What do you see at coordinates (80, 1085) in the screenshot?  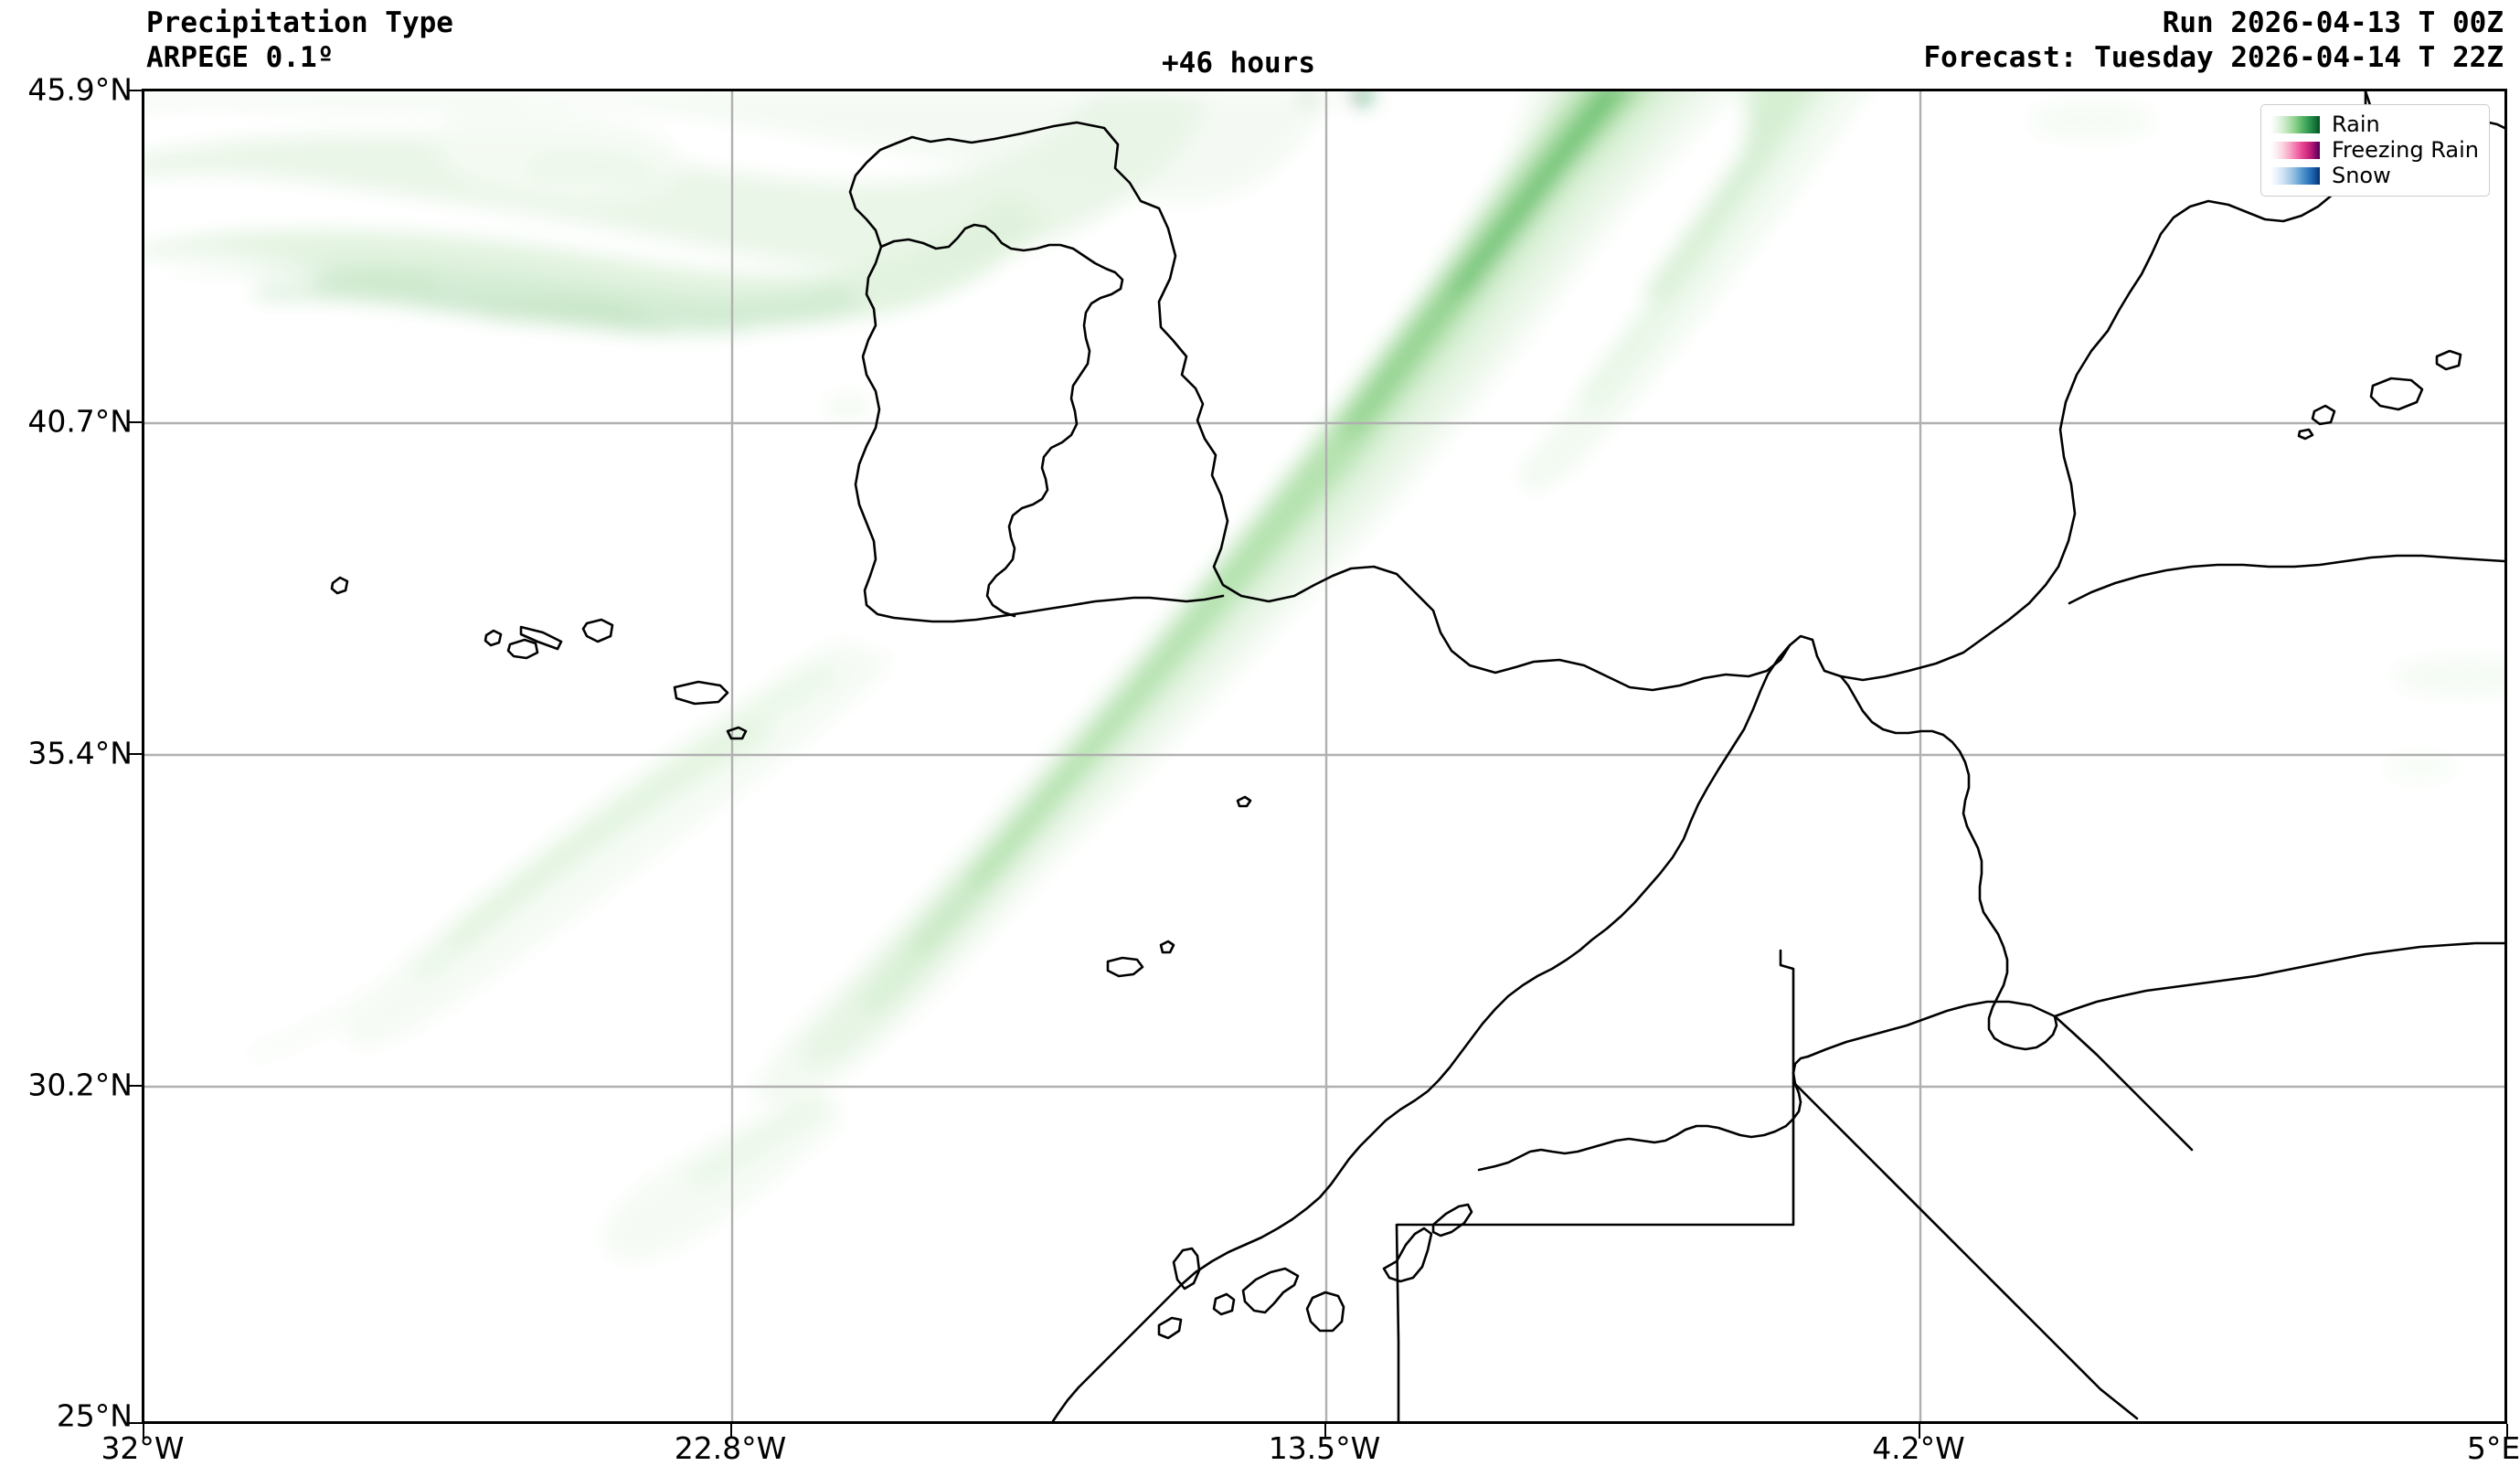 I see `y-tick-label-30-2: 30.2°N` at bounding box center [80, 1085].